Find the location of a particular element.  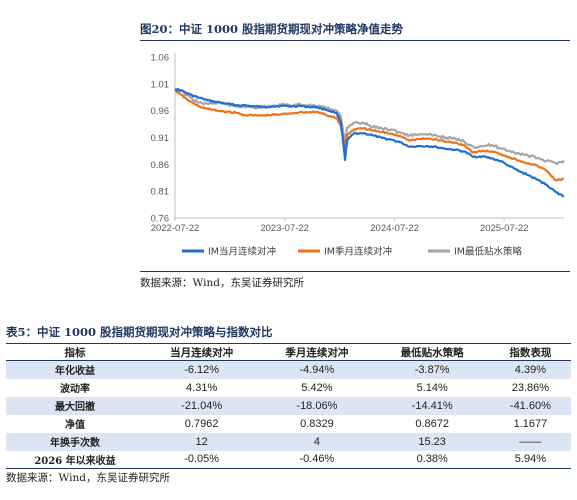

table-row: 波动率 4.31% 5.42% 5.14% 23.86% is located at coordinates (288, 388).